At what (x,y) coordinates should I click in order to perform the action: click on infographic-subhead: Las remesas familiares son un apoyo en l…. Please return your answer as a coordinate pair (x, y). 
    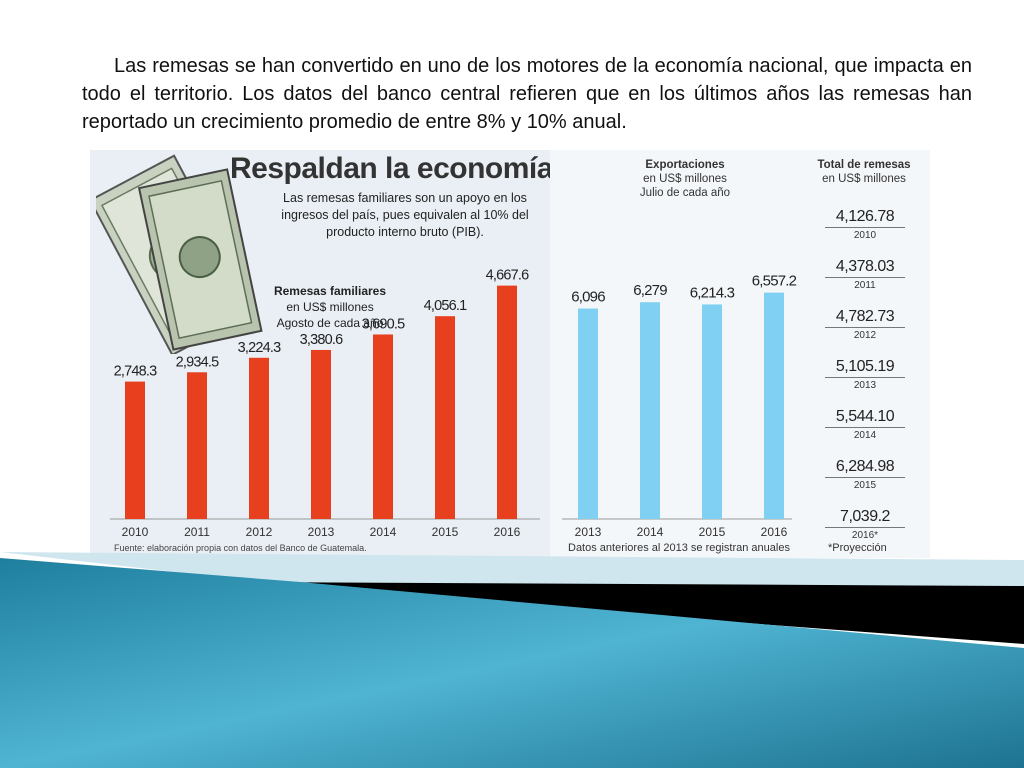
    Looking at the image, I should click on (405, 215).